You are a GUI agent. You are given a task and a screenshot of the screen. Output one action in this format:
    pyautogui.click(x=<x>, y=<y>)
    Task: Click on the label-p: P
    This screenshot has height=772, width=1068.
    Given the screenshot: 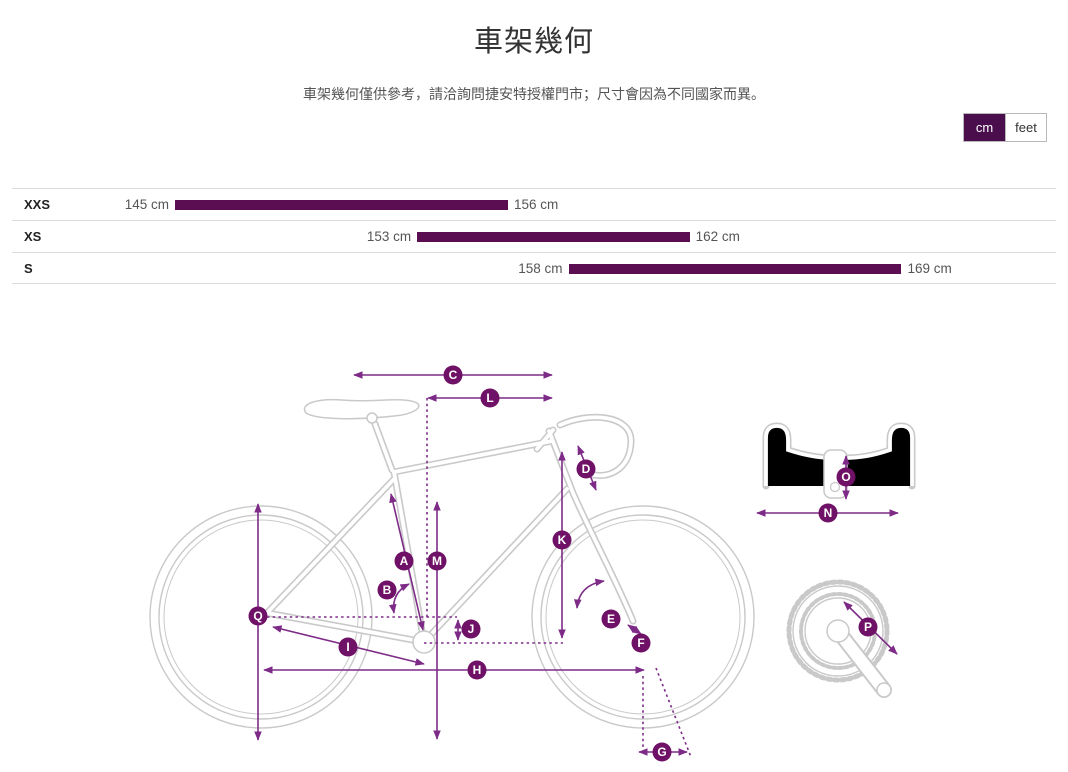 What is the action you would take?
    pyautogui.click(x=868, y=627)
    